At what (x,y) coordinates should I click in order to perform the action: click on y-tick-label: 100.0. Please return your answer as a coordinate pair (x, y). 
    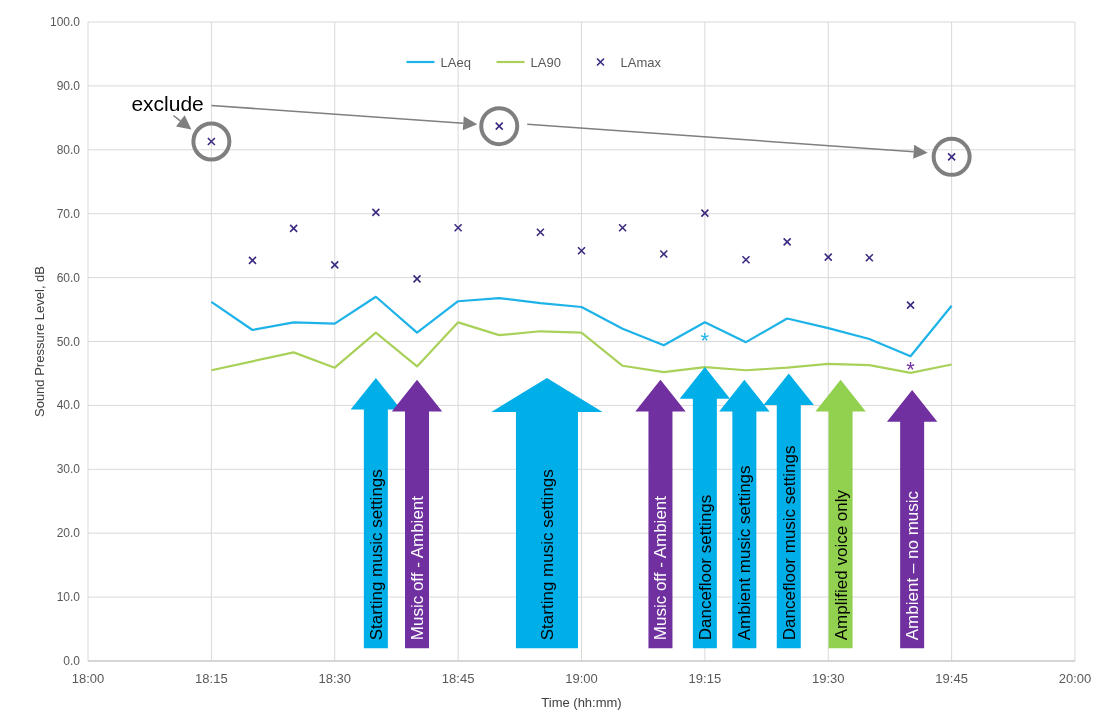
    Looking at the image, I should click on (65, 22).